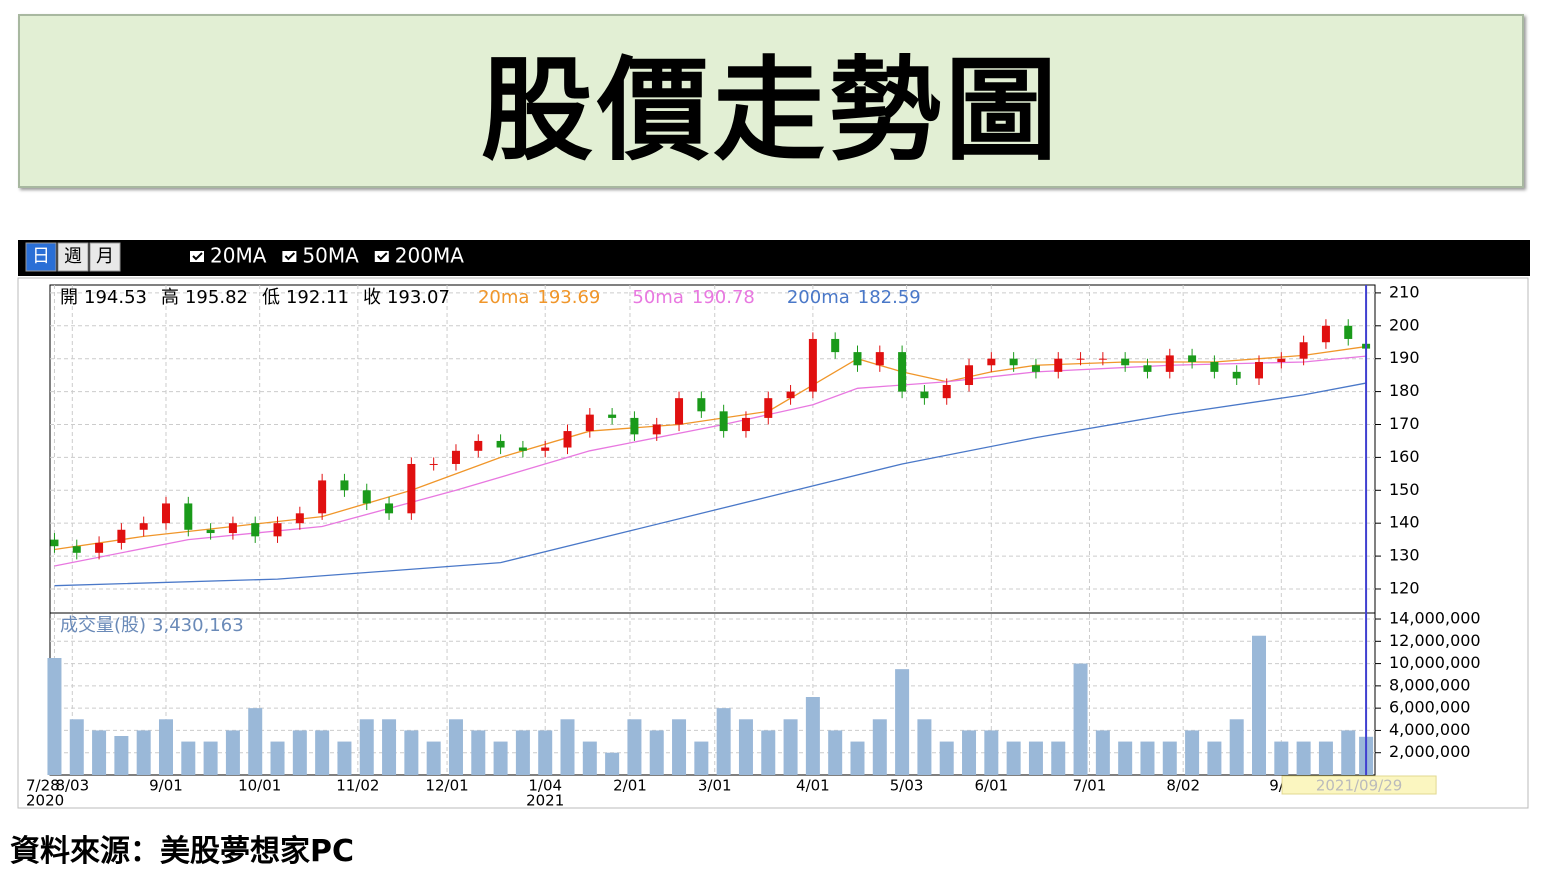 The width and height of the screenshot is (1549, 873). I want to click on quote-label: 收, so click(372, 297).